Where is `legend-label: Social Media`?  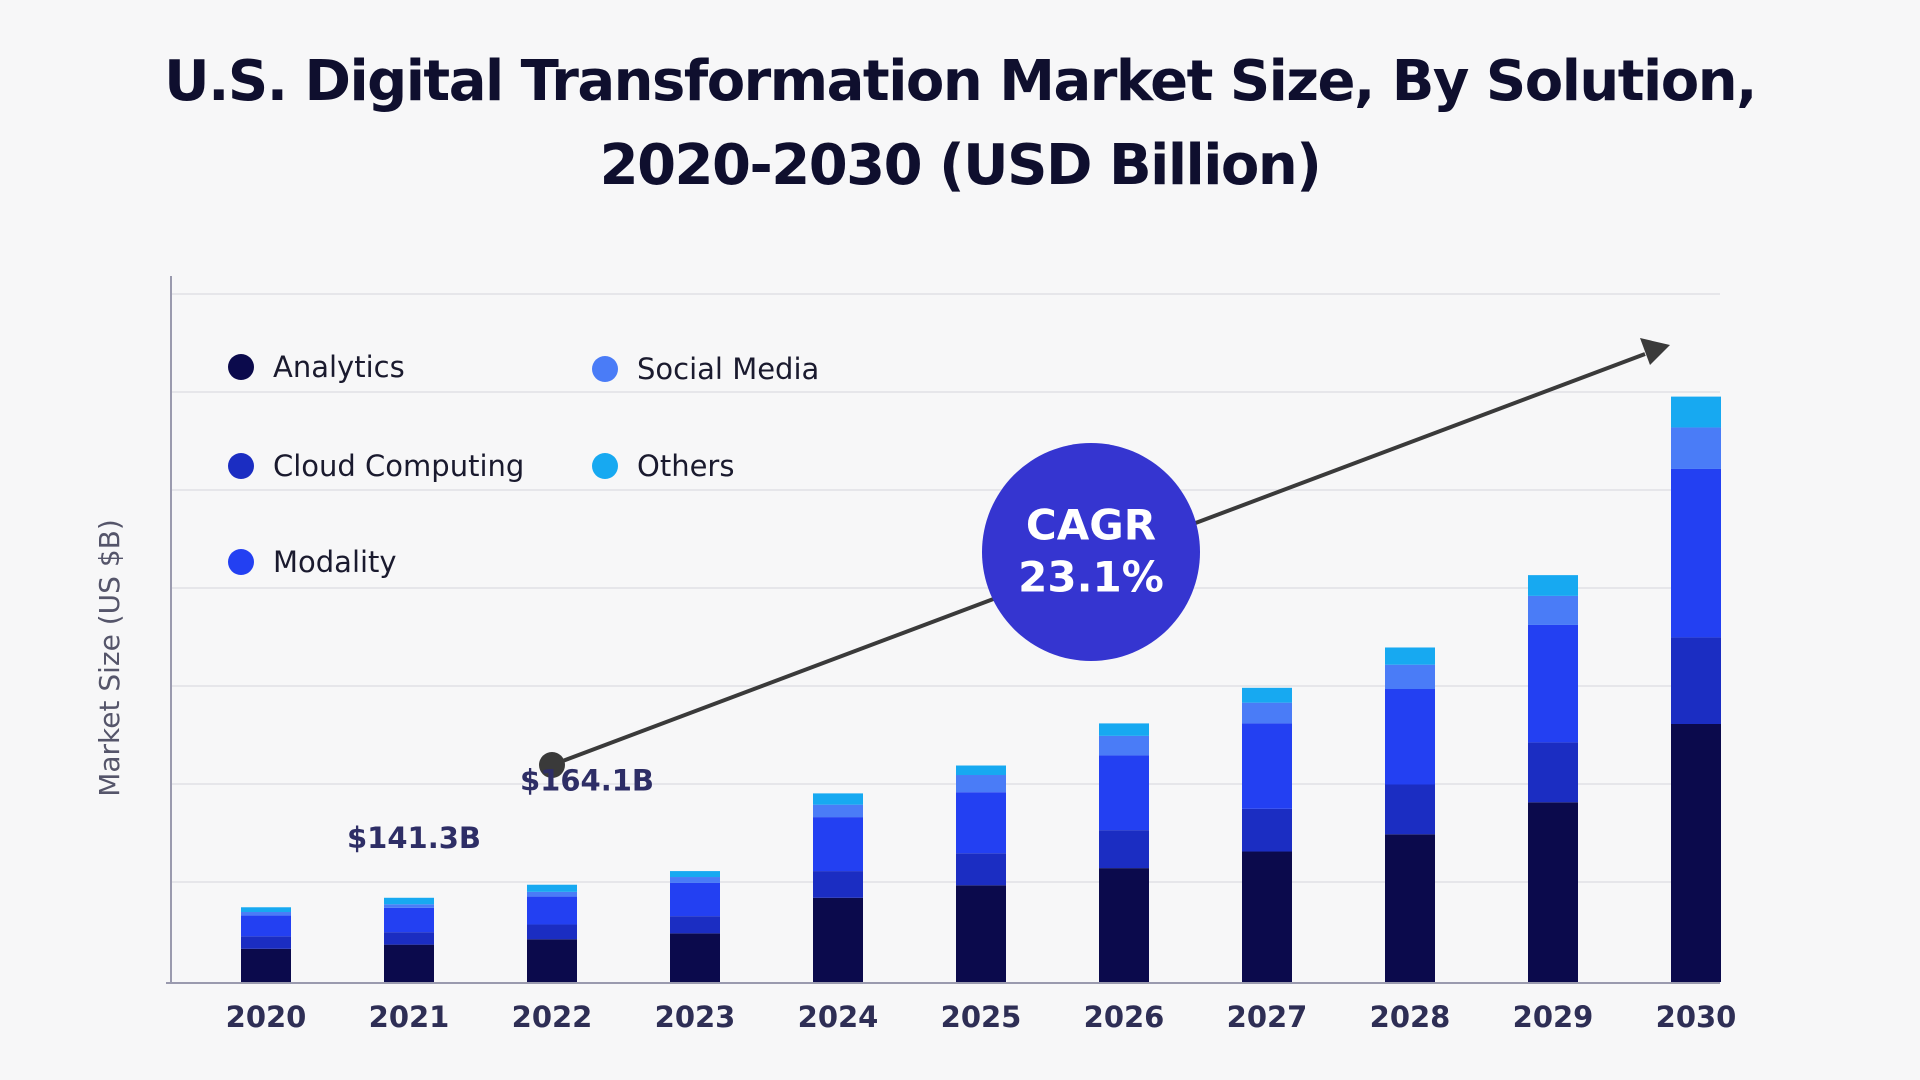 legend-label: Social Media is located at coordinates (728, 369).